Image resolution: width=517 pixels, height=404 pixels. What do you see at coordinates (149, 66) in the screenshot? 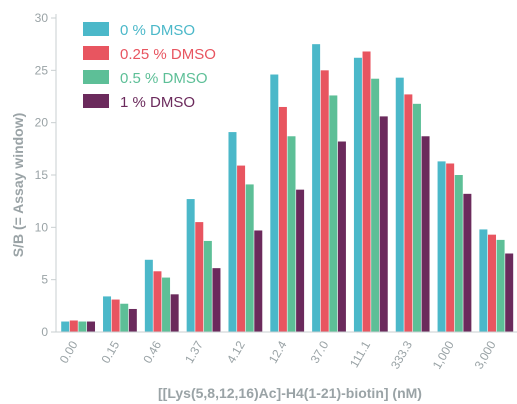
I see `legend: 0 % DMSO 0.25 % DMSO 0.5 % DMSO 1 % DMSO` at bounding box center [149, 66].